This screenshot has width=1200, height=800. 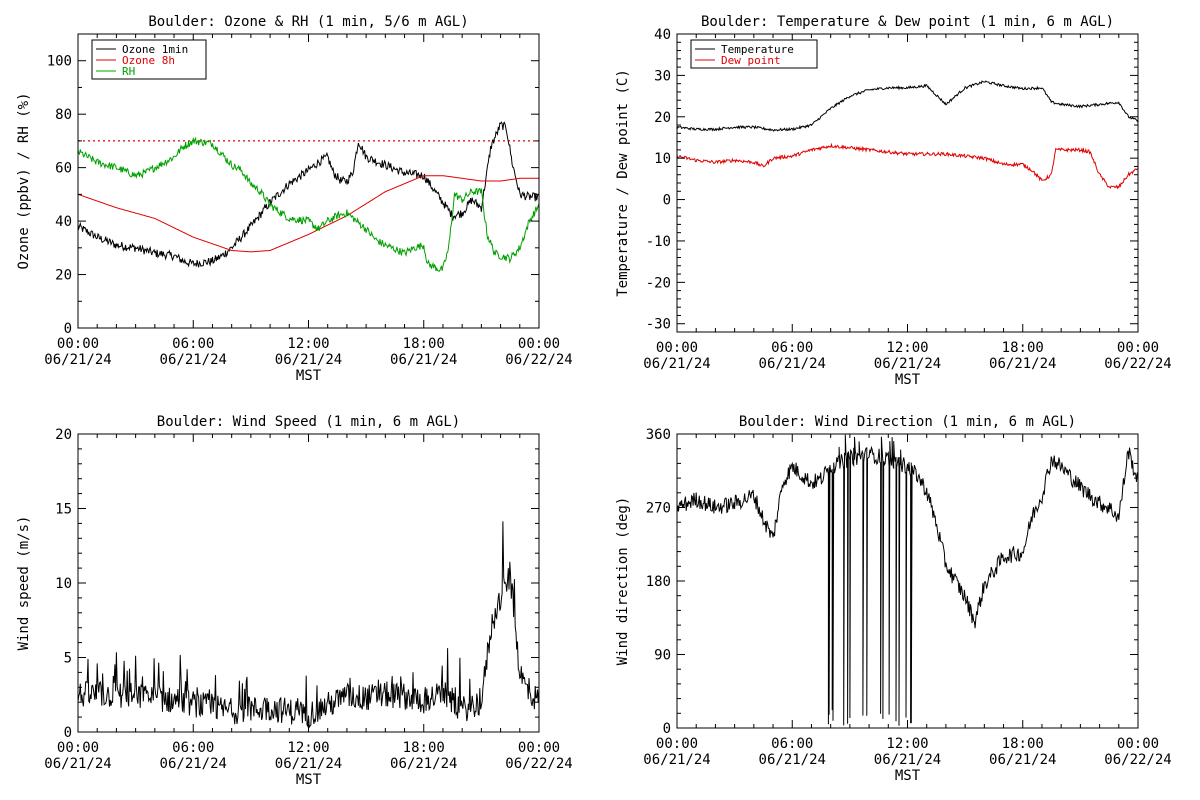 What do you see at coordinates (662, 656) in the screenshot?
I see `y-tick-label: 90` at bounding box center [662, 656].